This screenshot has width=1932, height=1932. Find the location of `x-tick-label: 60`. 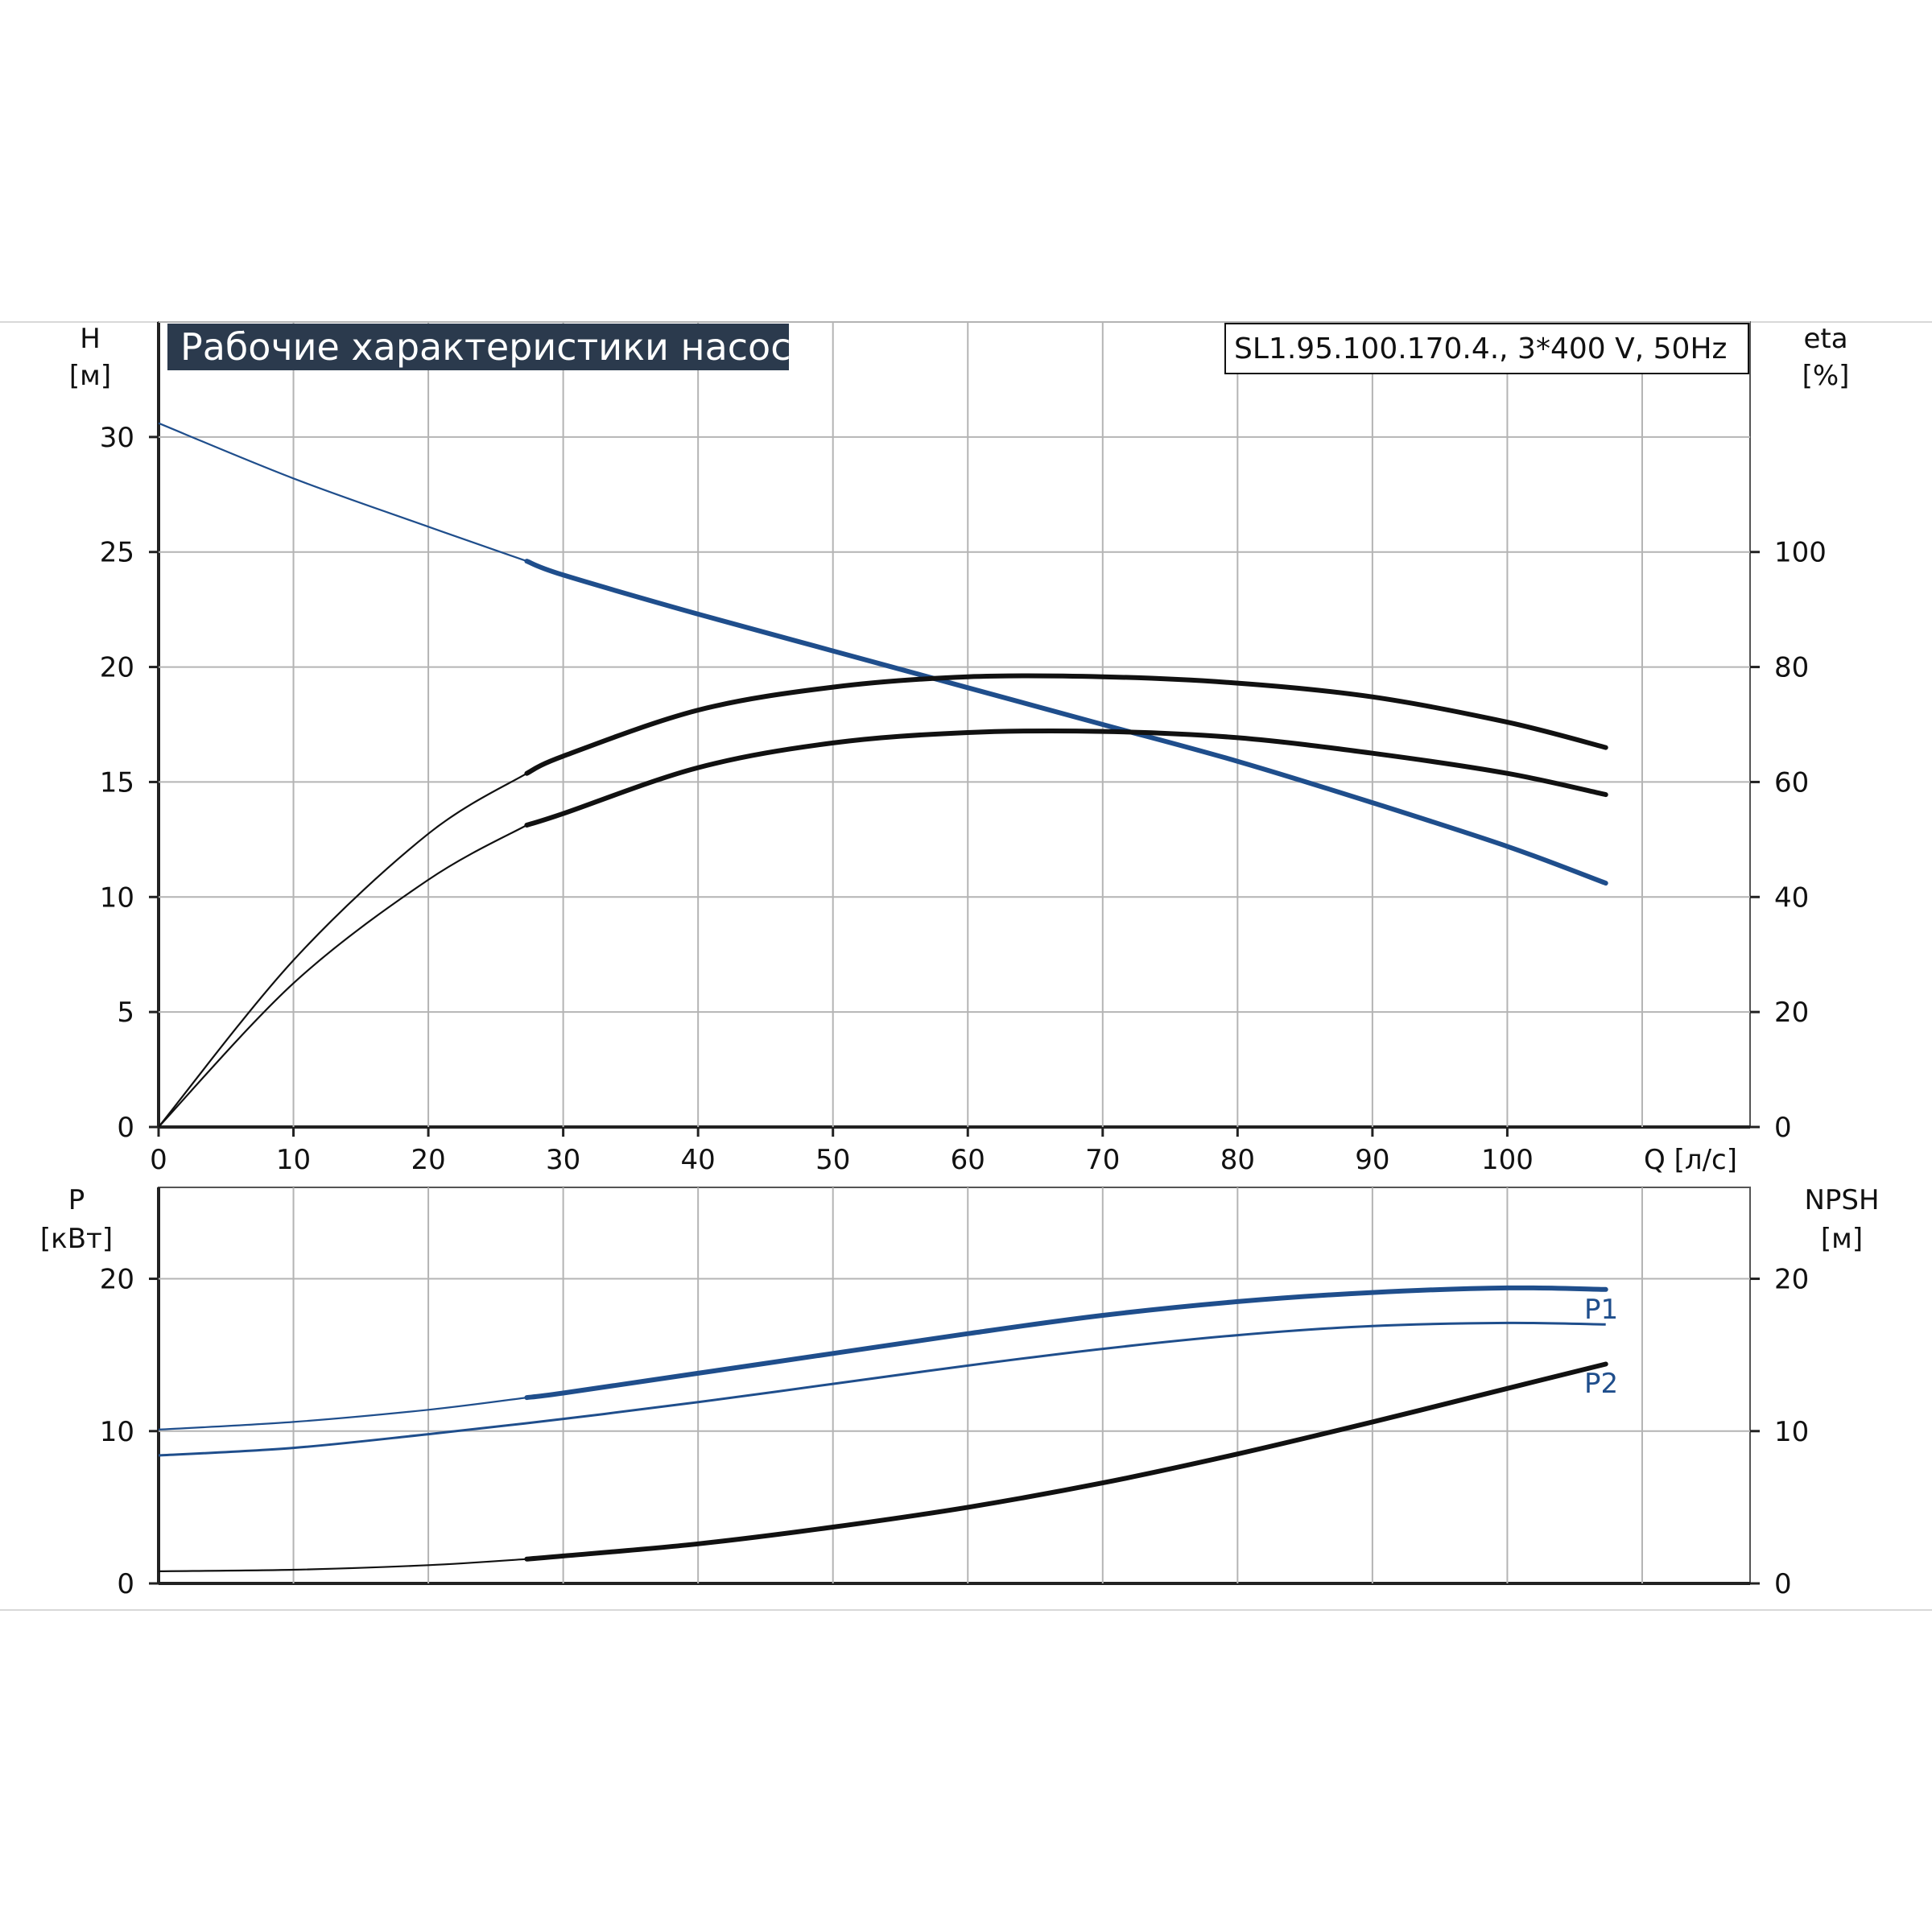

x-tick-label: 60 is located at coordinates (968, 1160).